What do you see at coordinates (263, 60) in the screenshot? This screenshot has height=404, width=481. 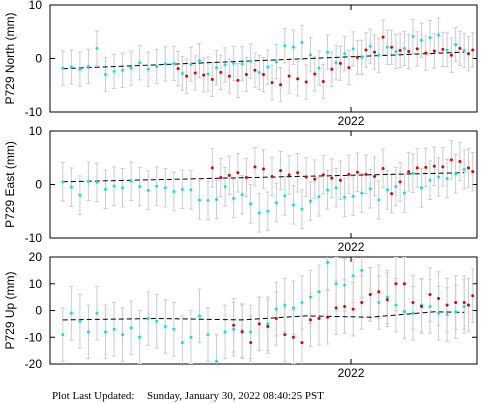 I see `north-model-line` at bounding box center [263, 60].